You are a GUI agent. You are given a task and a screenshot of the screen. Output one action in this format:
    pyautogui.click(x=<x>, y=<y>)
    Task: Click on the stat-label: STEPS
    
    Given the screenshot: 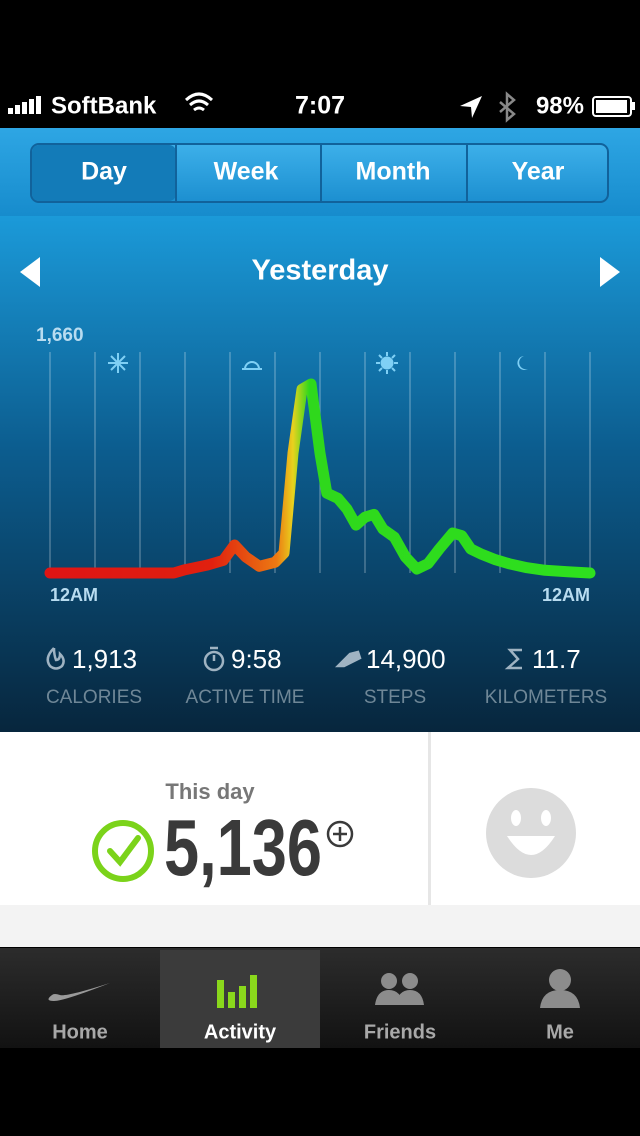 What is the action you would take?
    pyautogui.click(x=395, y=697)
    